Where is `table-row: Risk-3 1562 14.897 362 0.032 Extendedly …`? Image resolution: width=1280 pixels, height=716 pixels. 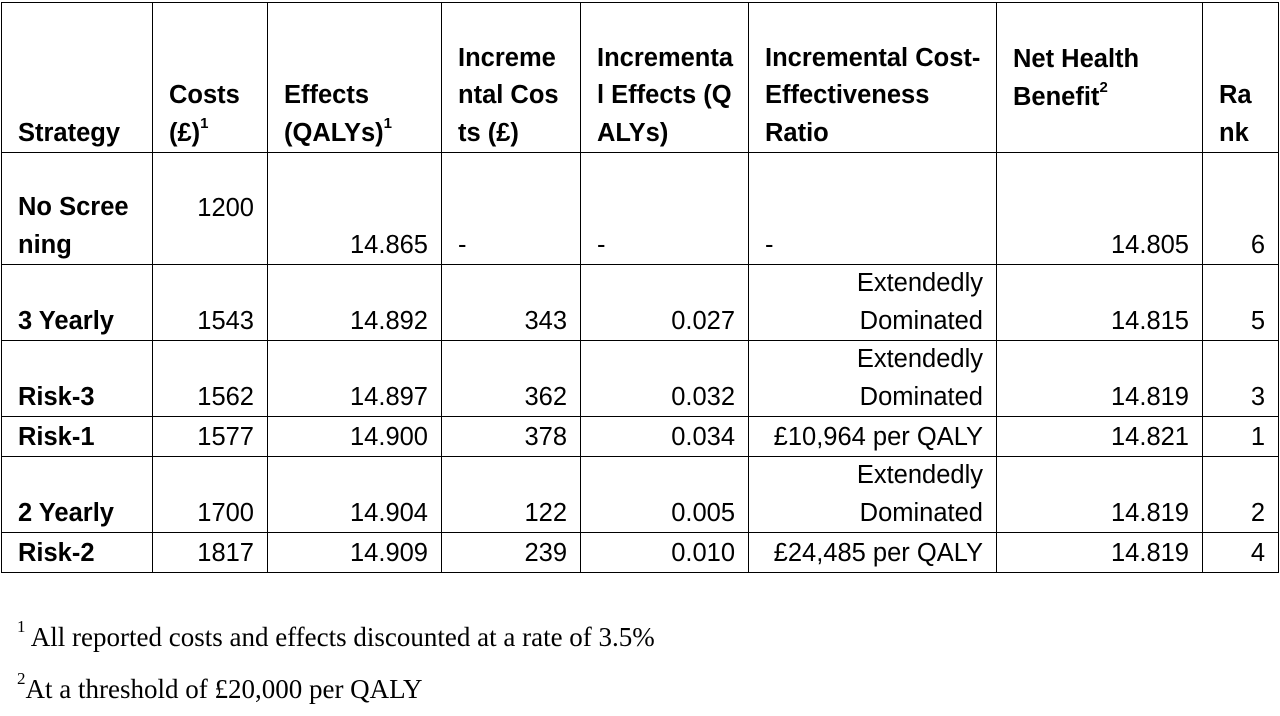 table-row: Risk-3 1562 14.897 362 0.032 Extendedly … is located at coordinates (640, 378).